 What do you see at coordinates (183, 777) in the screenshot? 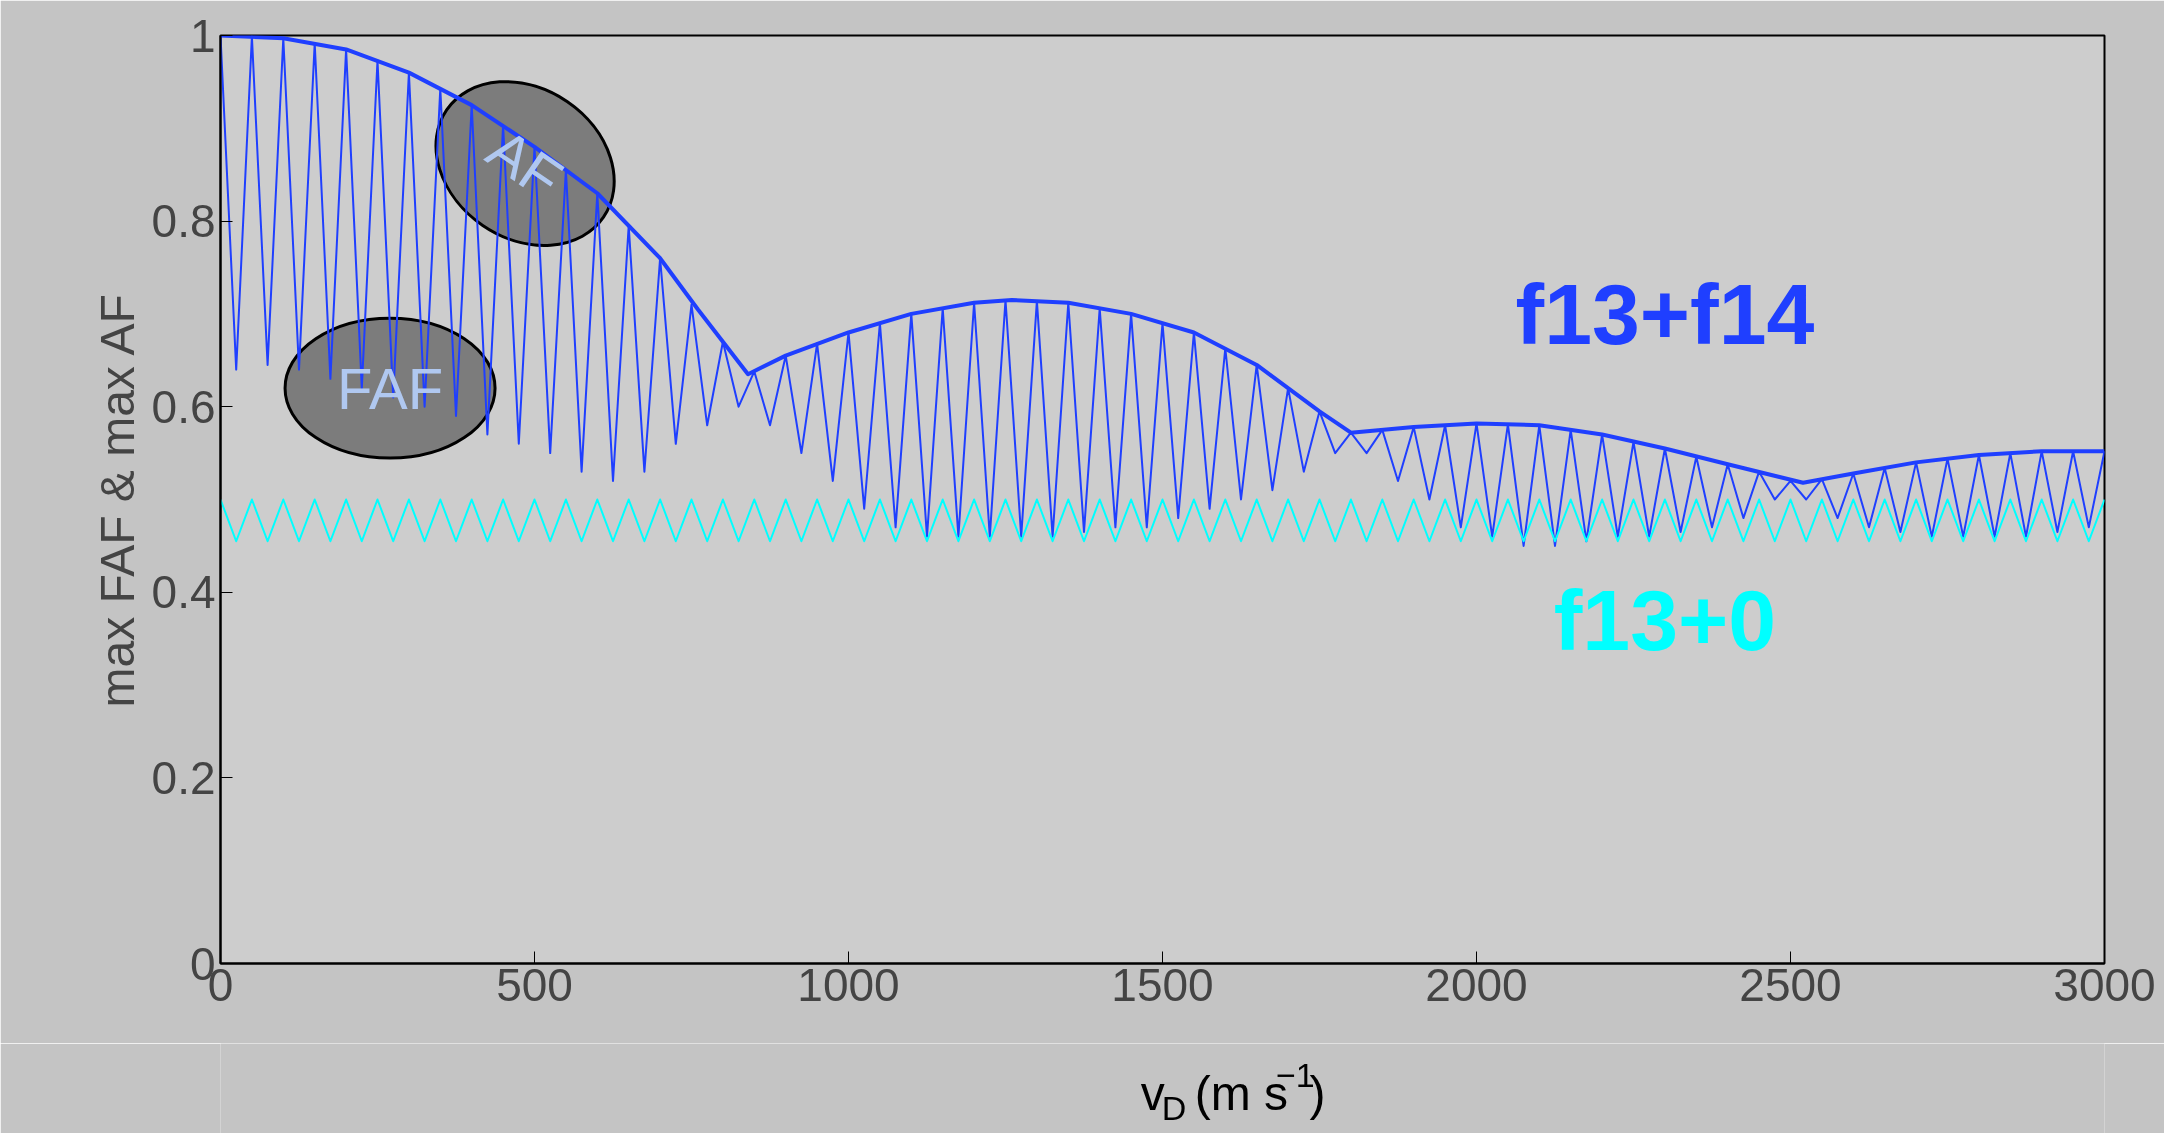
I see `y-tick-label: 0.2` at bounding box center [183, 777].